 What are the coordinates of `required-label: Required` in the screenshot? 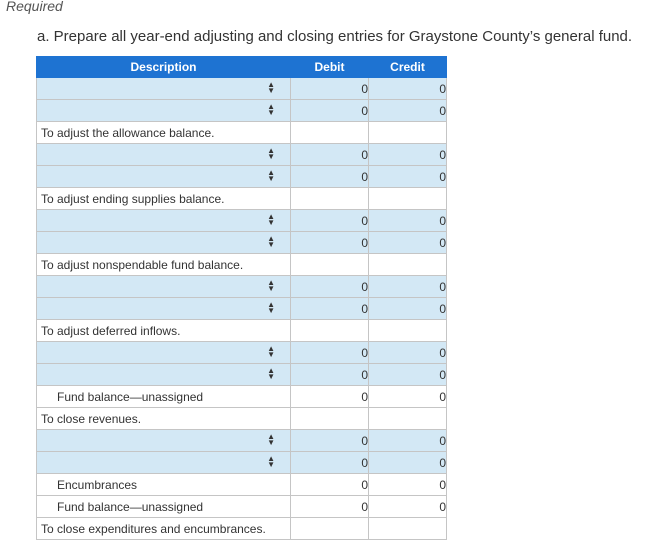 It's located at (34, 7).